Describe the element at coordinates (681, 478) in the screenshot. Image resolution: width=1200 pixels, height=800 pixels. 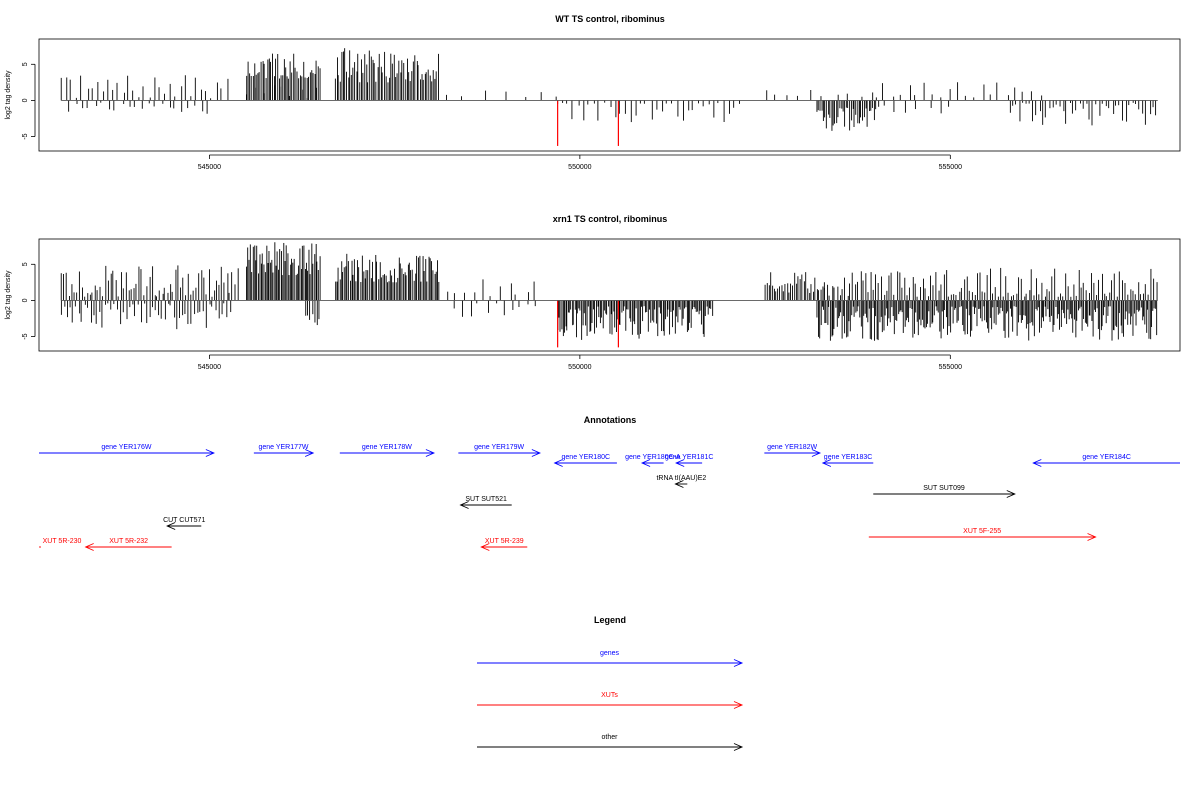
I see `feature-label: tRNA tI(AAU)E2` at that location.